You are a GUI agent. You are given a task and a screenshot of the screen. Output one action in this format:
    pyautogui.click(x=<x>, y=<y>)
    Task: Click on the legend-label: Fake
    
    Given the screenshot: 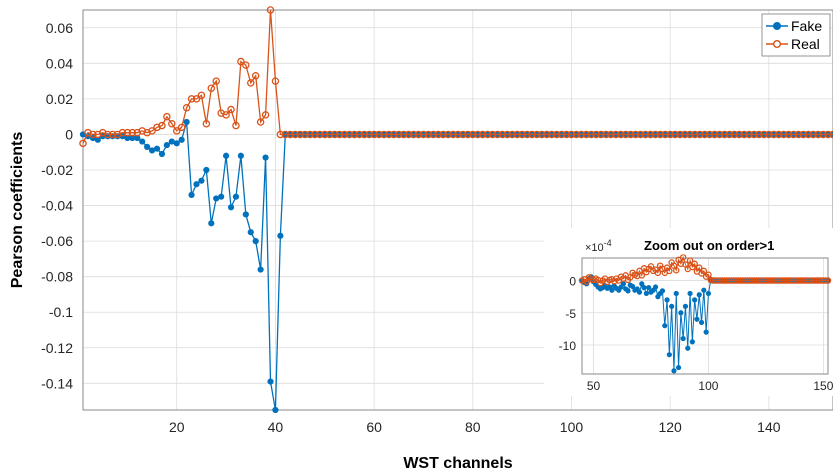 What is the action you would take?
    pyautogui.click(x=806, y=26)
    